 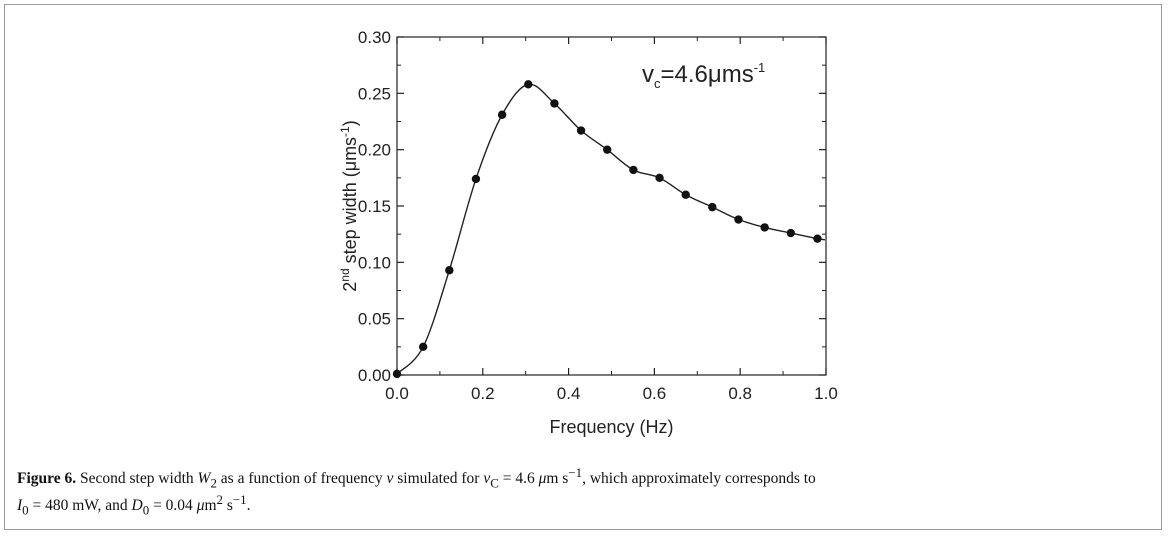 I want to click on annotation-main: v, so click(x=648, y=74).